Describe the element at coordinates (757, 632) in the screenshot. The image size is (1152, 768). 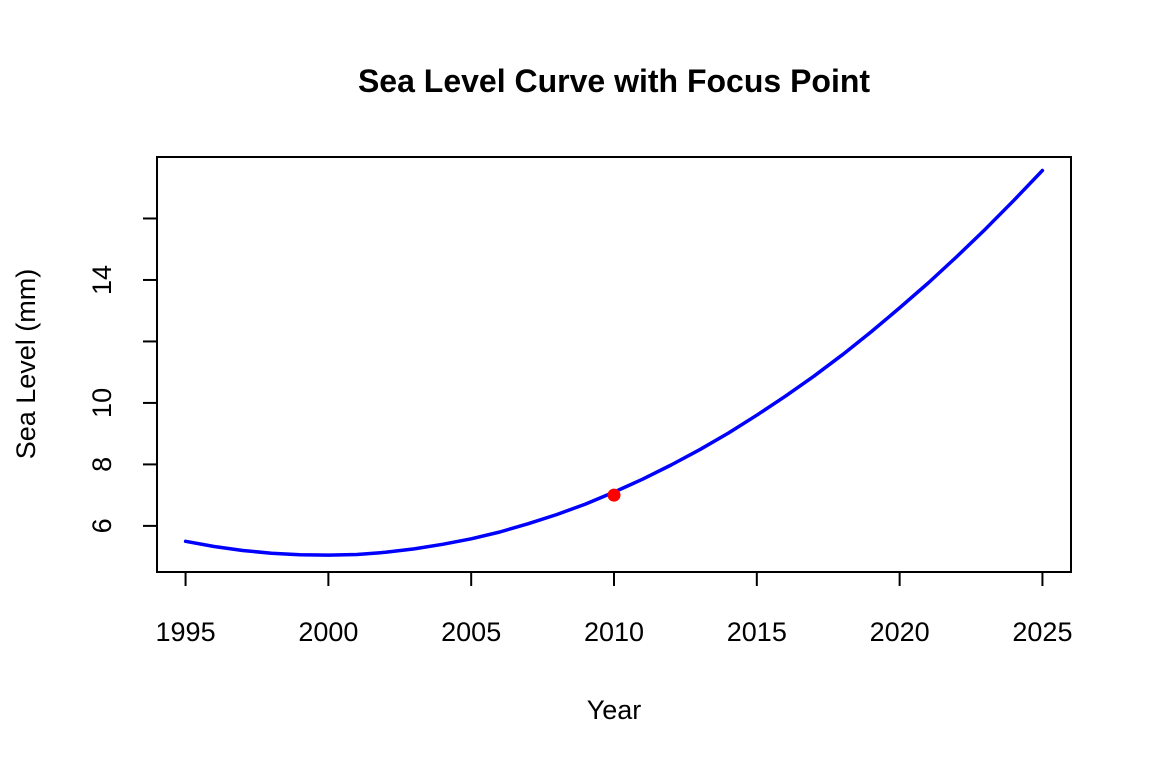
I see `x-tick-label: 2015` at that location.